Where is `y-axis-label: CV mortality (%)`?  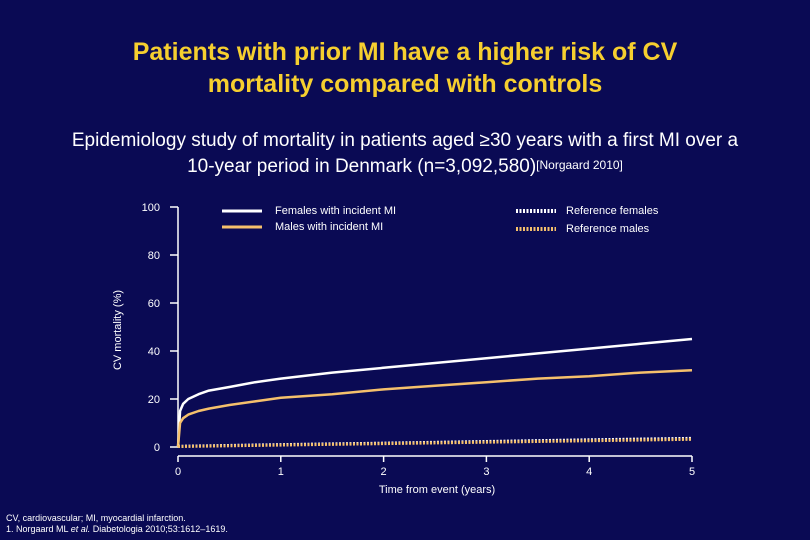 y-axis-label: CV mortality (%) is located at coordinates (118, 330).